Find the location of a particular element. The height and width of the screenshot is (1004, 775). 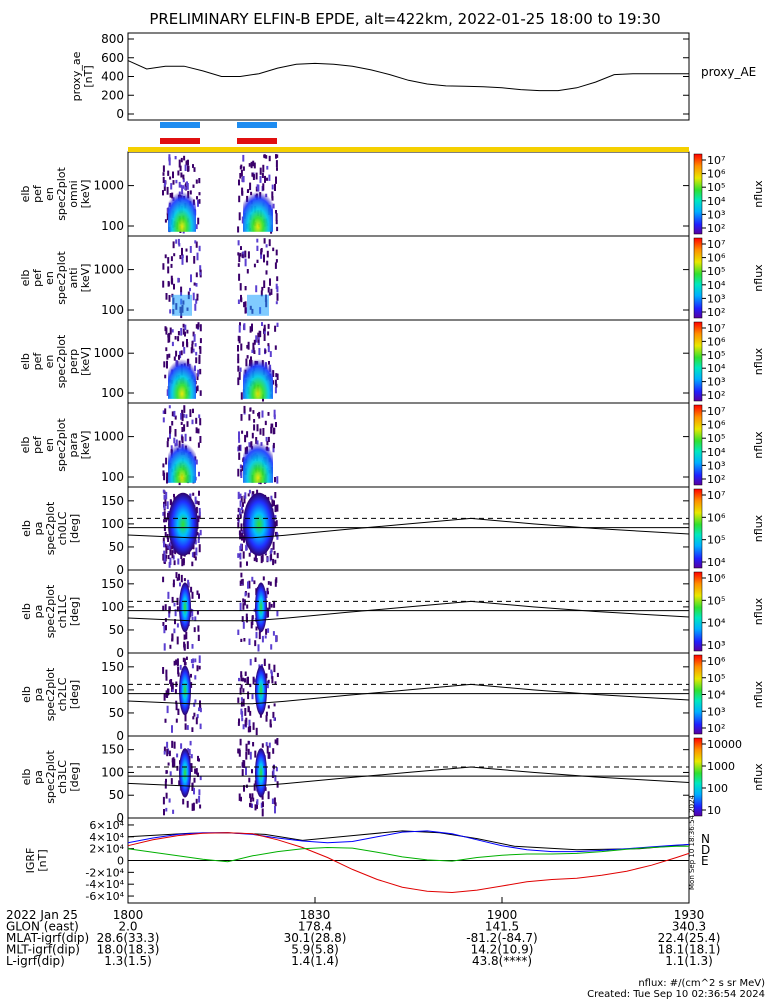

para-colorbar-tick-label: 10⁷ is located at coordinates (716, 411).